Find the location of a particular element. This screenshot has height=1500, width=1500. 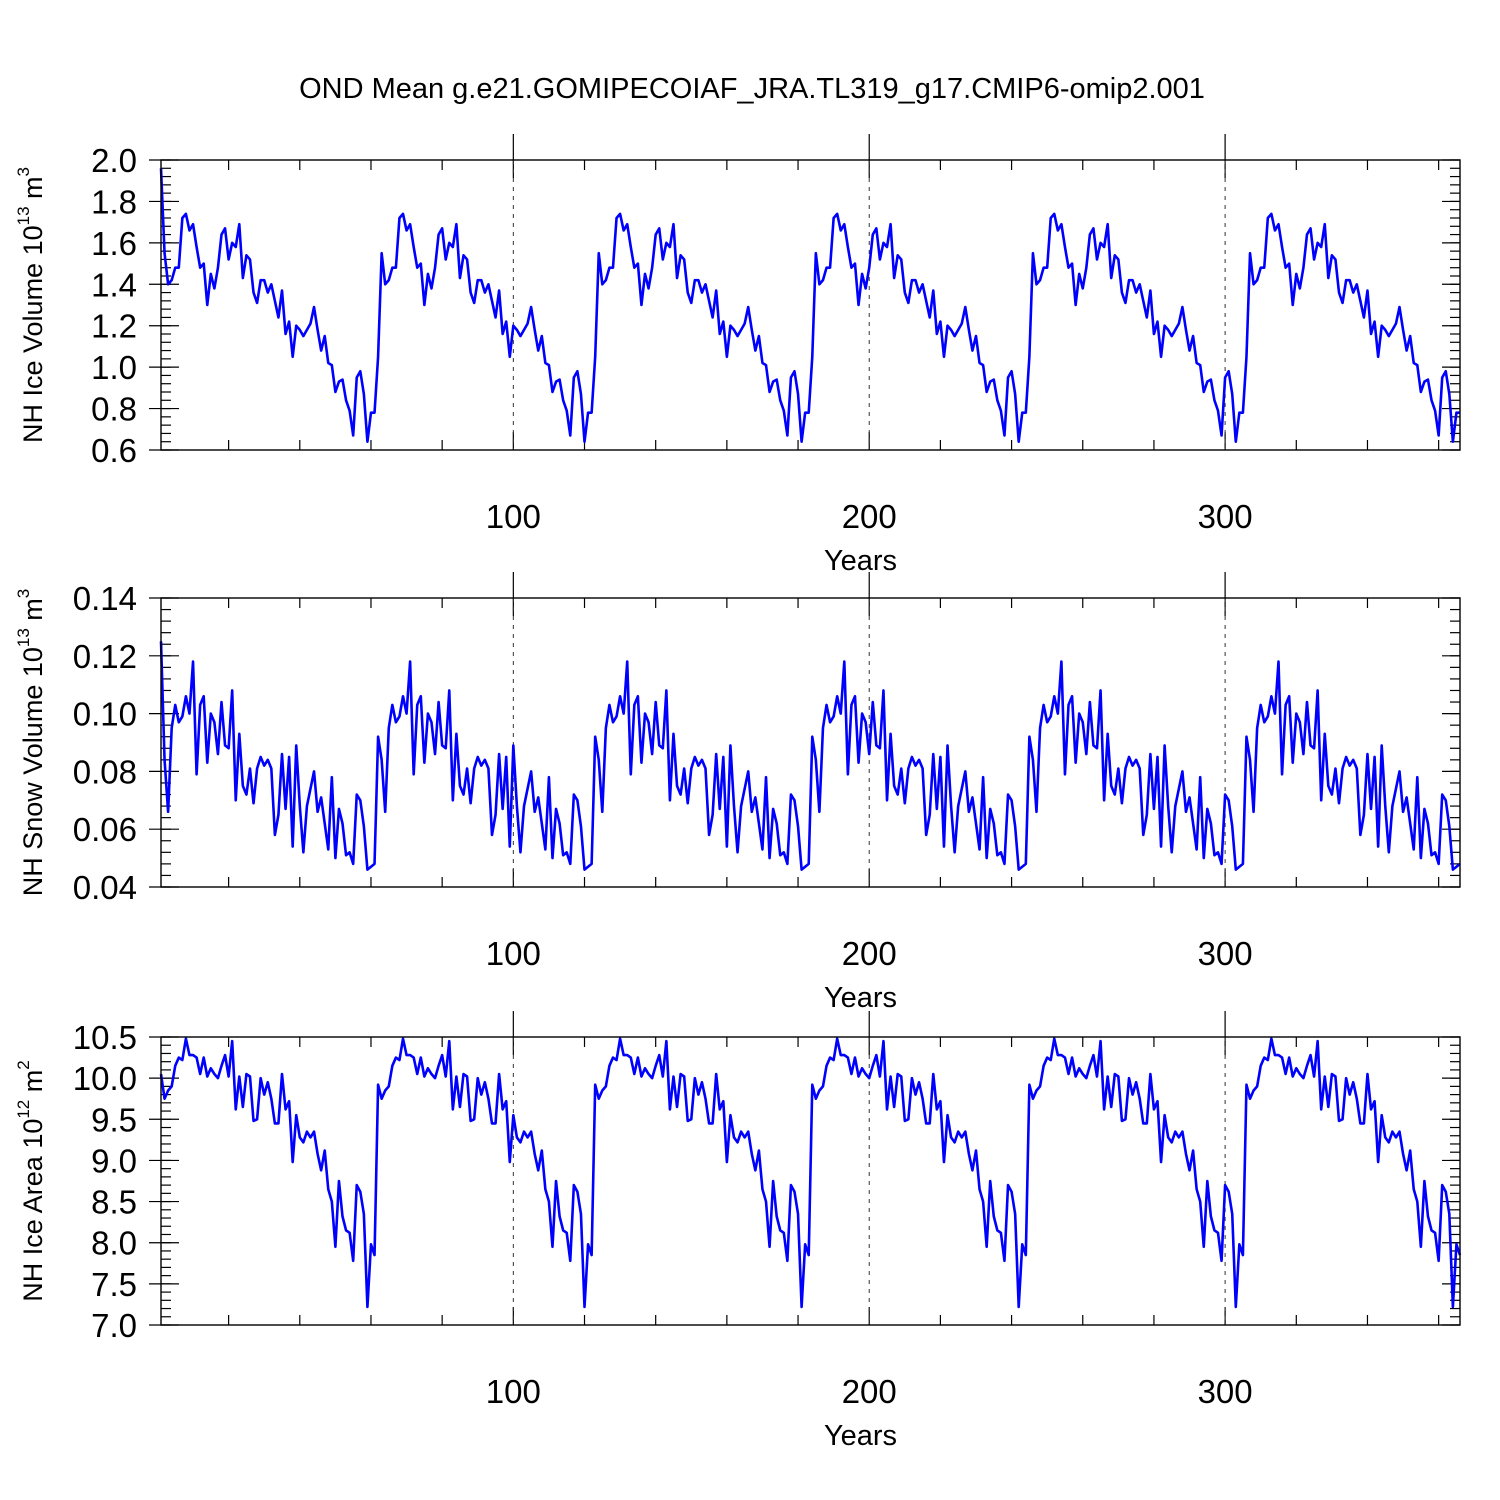

y-tick-label: 9.0 is located at coordinates (114, 1160).